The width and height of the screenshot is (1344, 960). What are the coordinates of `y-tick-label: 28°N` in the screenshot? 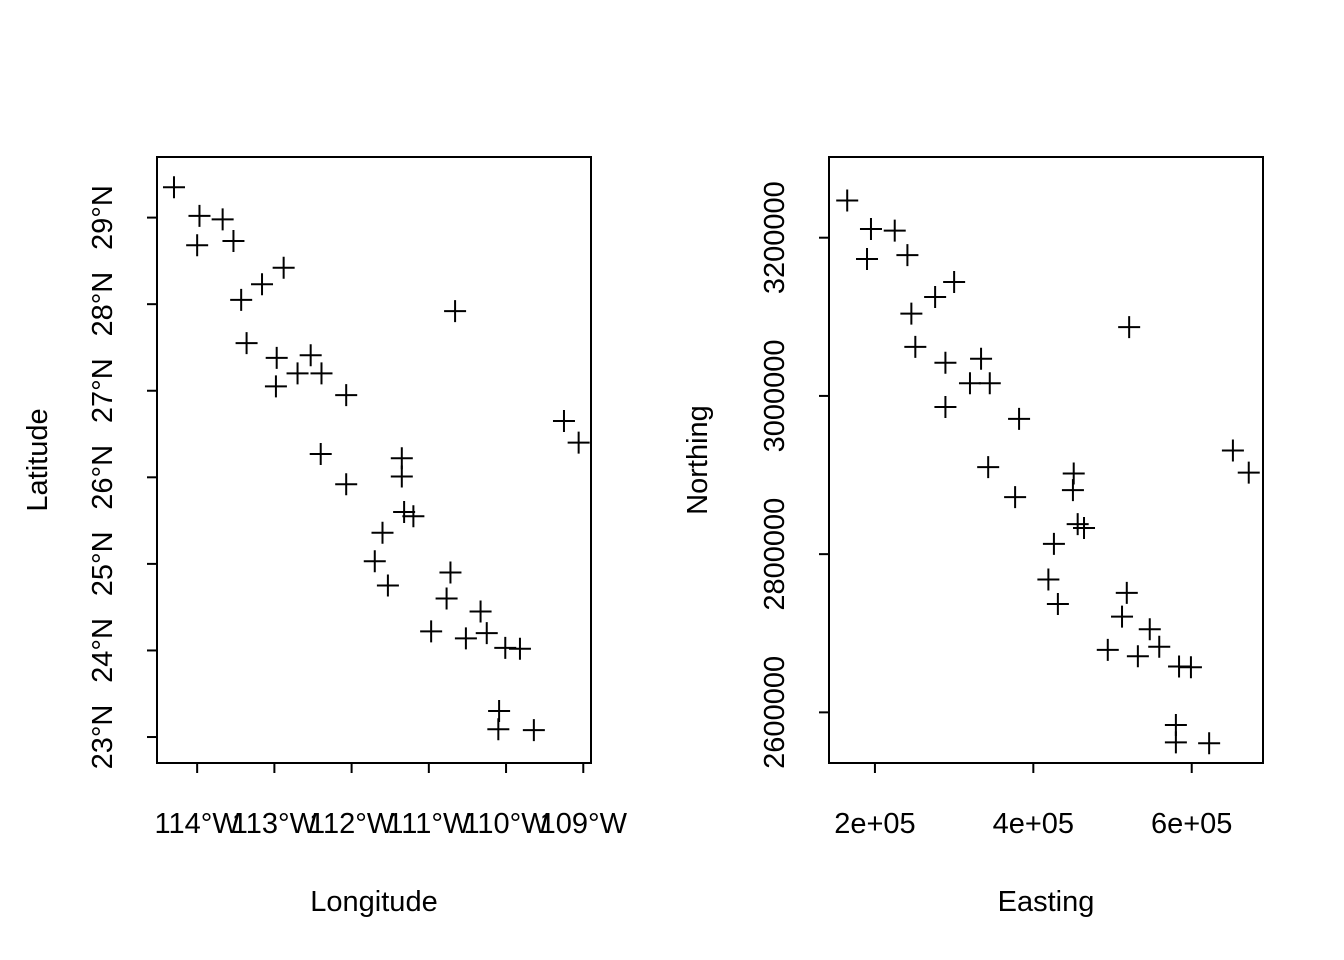 It's located at (103, 304).